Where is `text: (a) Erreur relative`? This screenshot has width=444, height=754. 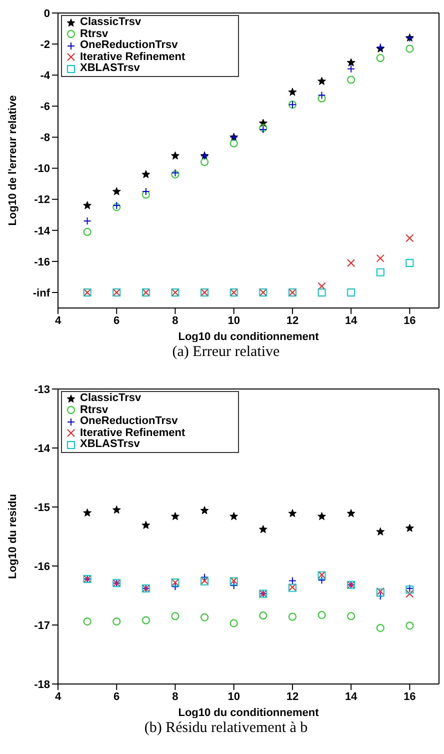 text: (a) Erreur relative is located at coordinates (226, 352).